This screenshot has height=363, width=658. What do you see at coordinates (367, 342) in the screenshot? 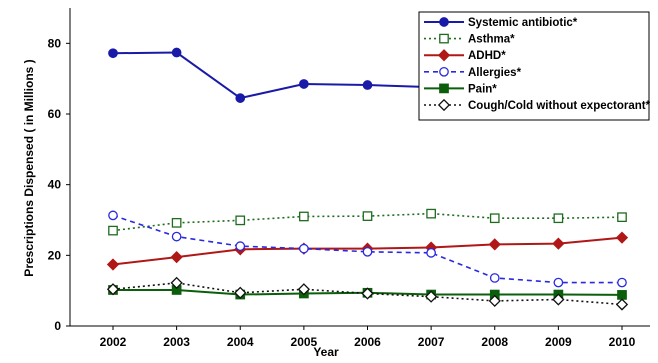
I see `x-tick-label: 2006` at bounding box center [367, 342].